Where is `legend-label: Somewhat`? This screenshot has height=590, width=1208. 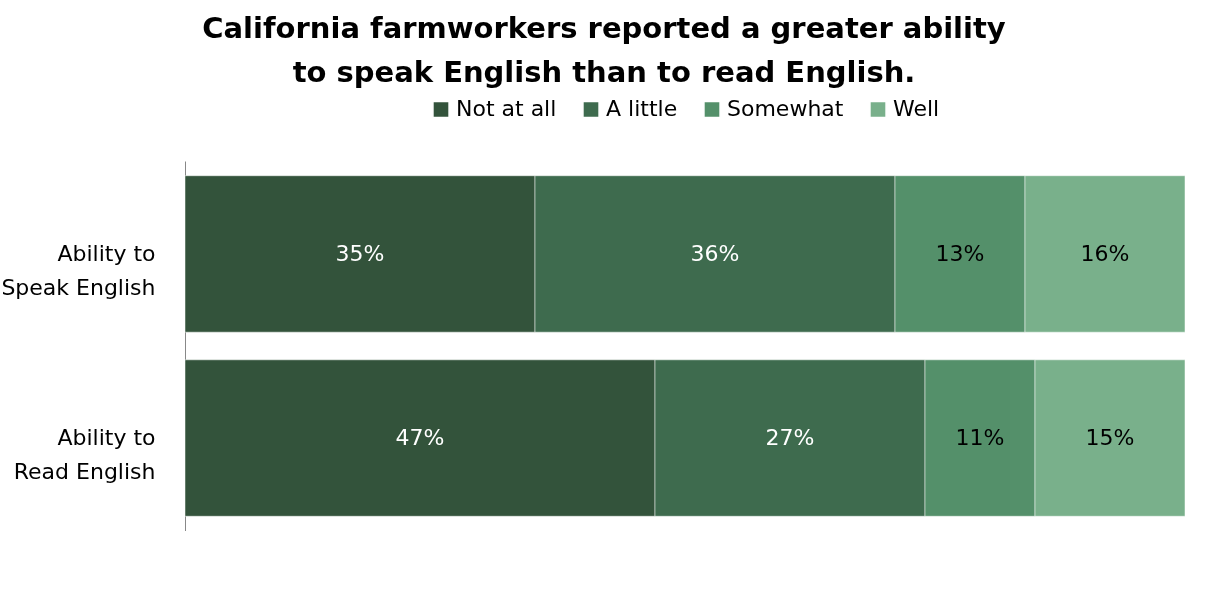
legend-label: Somewhat is located at coordinates (785, 109).